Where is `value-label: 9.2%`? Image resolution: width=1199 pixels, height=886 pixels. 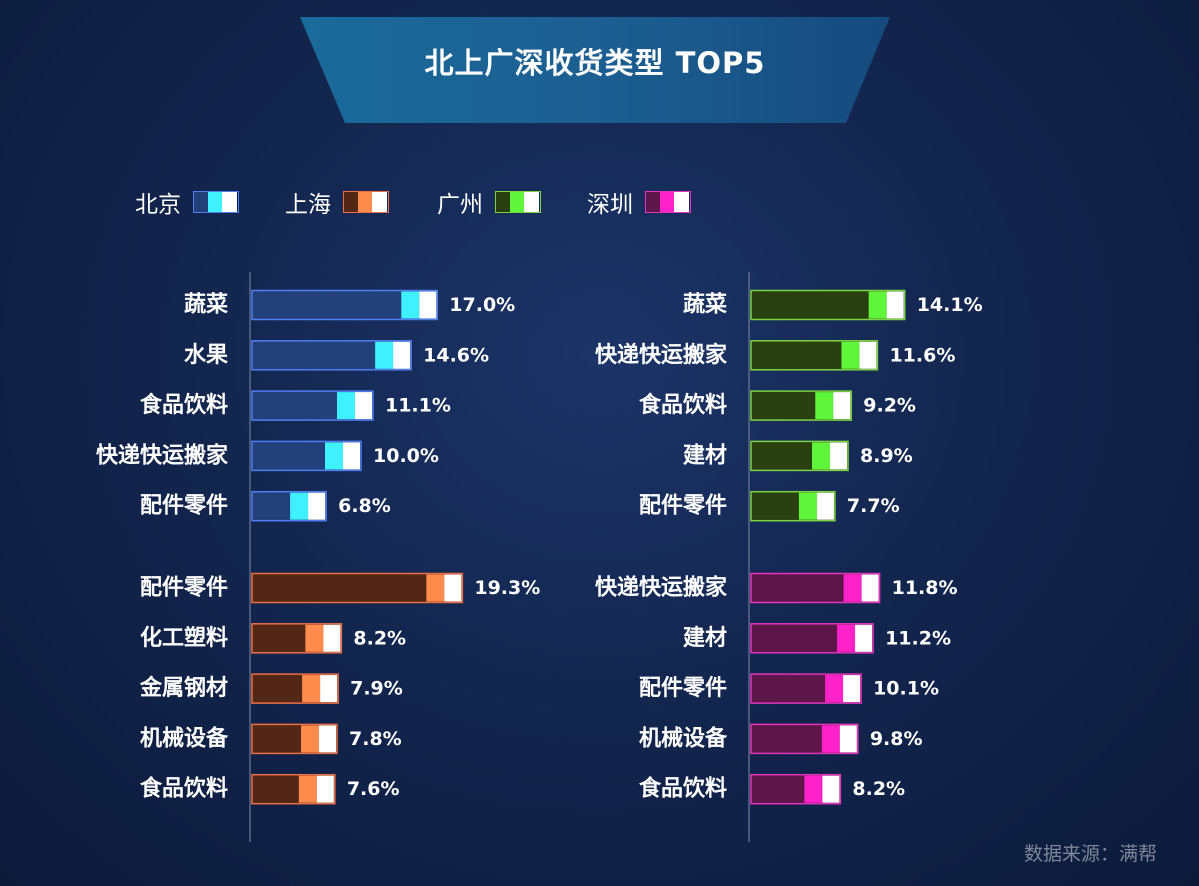
value-label: 9.2% is located at coordinates (889, 406).